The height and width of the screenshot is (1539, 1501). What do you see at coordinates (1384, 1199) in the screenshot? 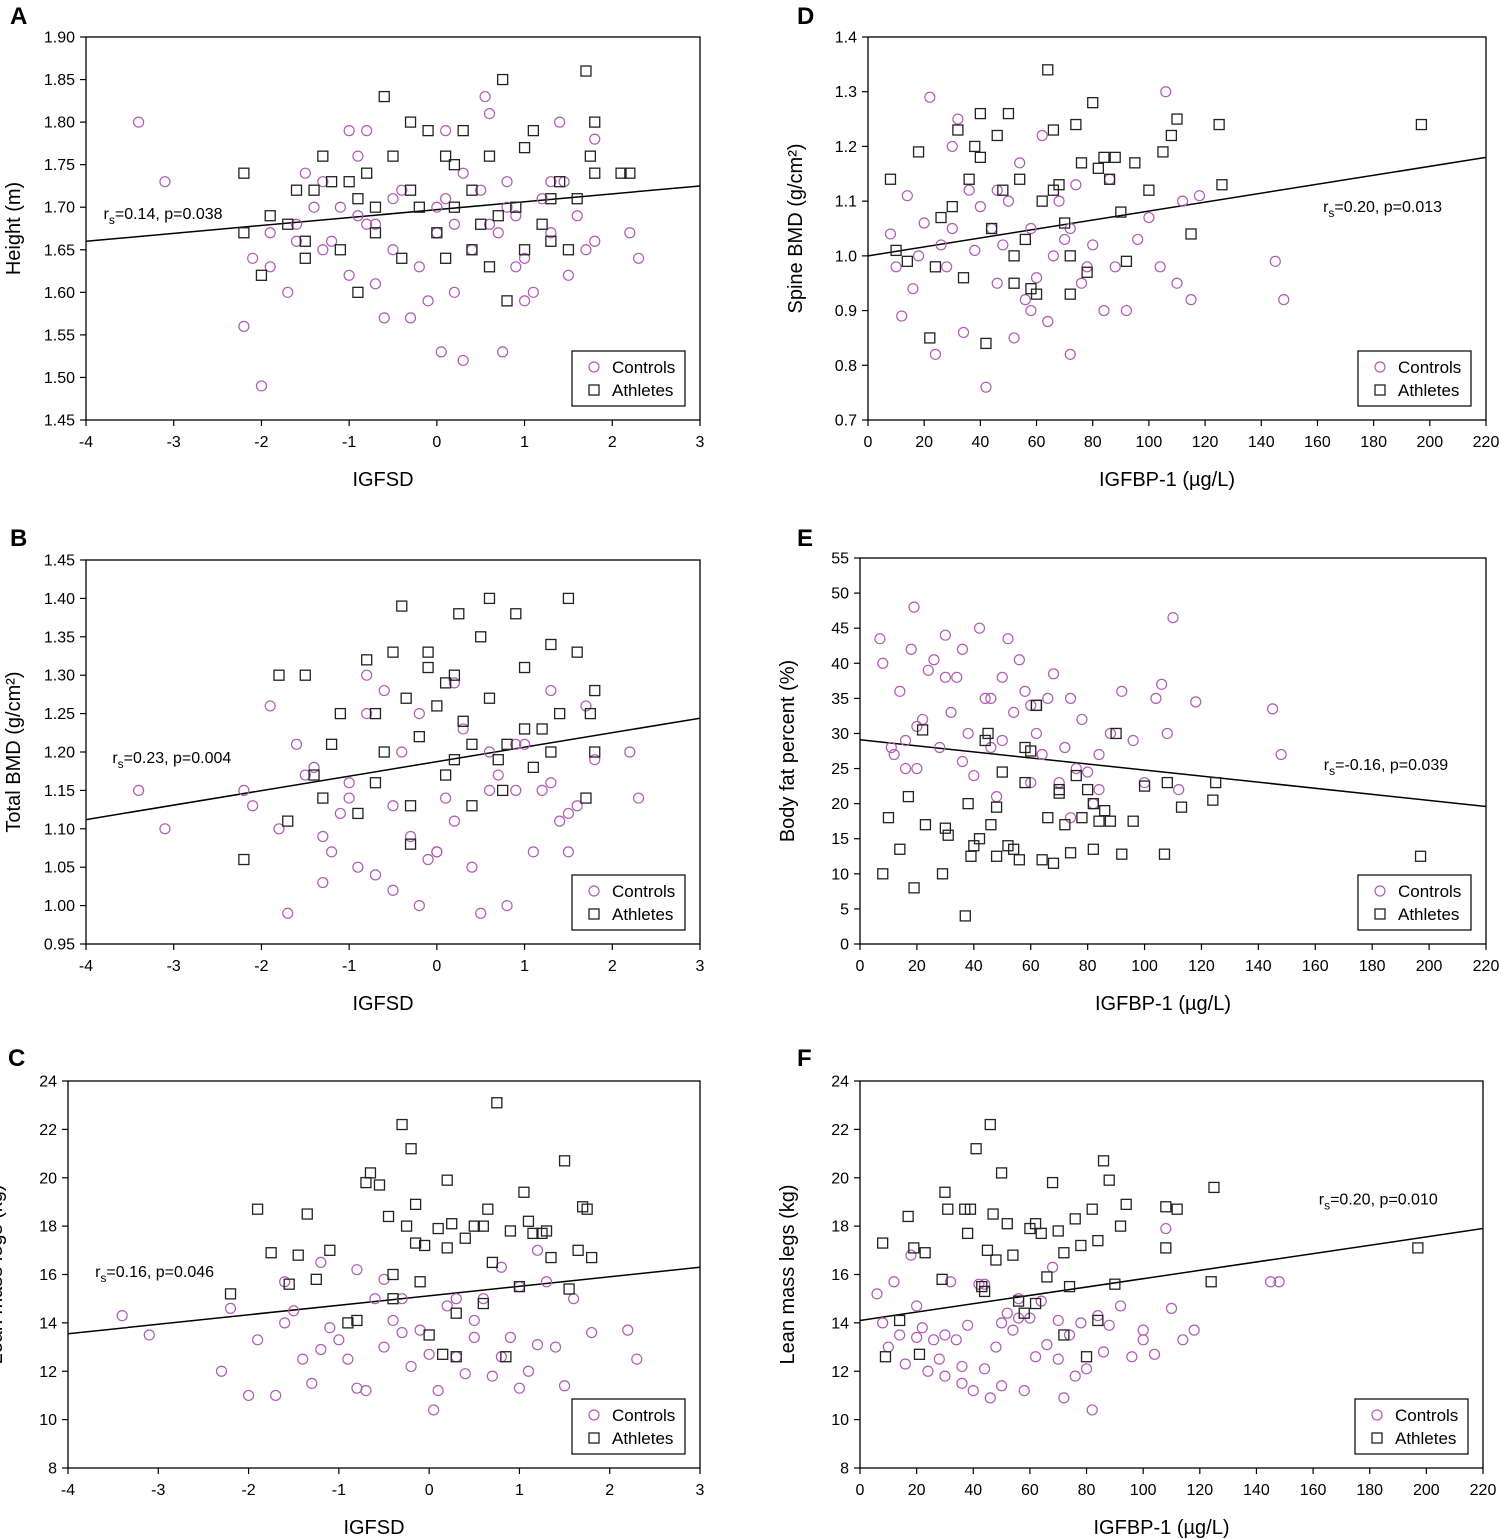
I see `annotation-value: =0.20, p=0.010` at bounding box center [1384, 1199].